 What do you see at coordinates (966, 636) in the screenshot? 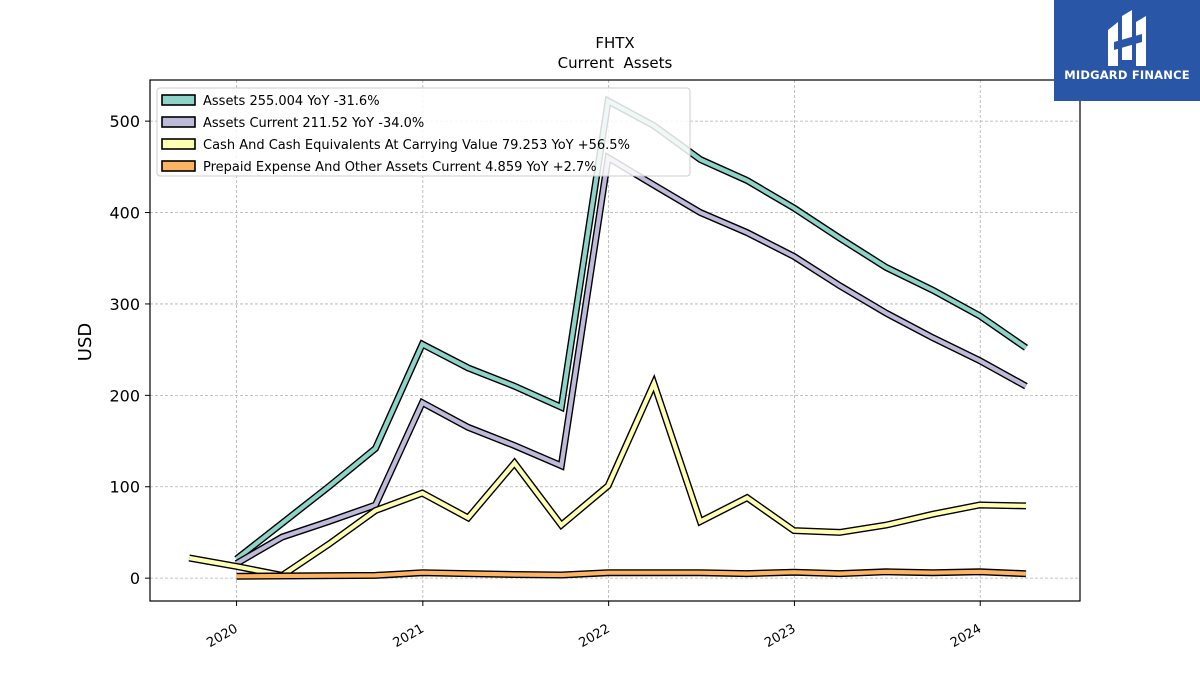
I see `x-tick-label: 2024` at bounding box center [966, 636].